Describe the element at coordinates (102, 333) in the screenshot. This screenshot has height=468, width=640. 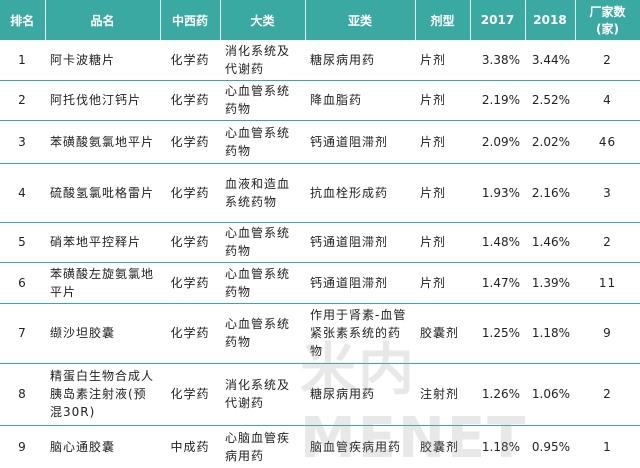
I see `table-cell: 缬沙坦胶囊` at that location.